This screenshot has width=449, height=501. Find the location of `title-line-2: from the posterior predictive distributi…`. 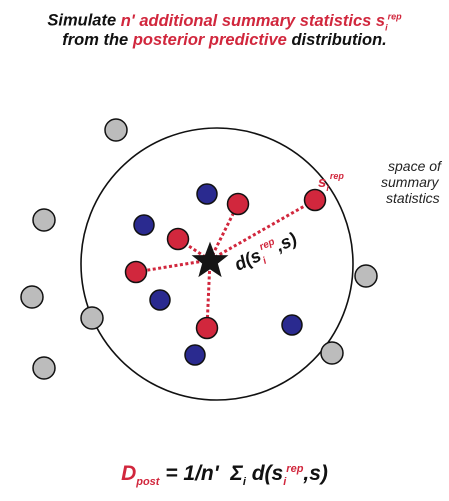

title-line-2: from the posterior predictive distributi… is located at coordinates (224, 40).